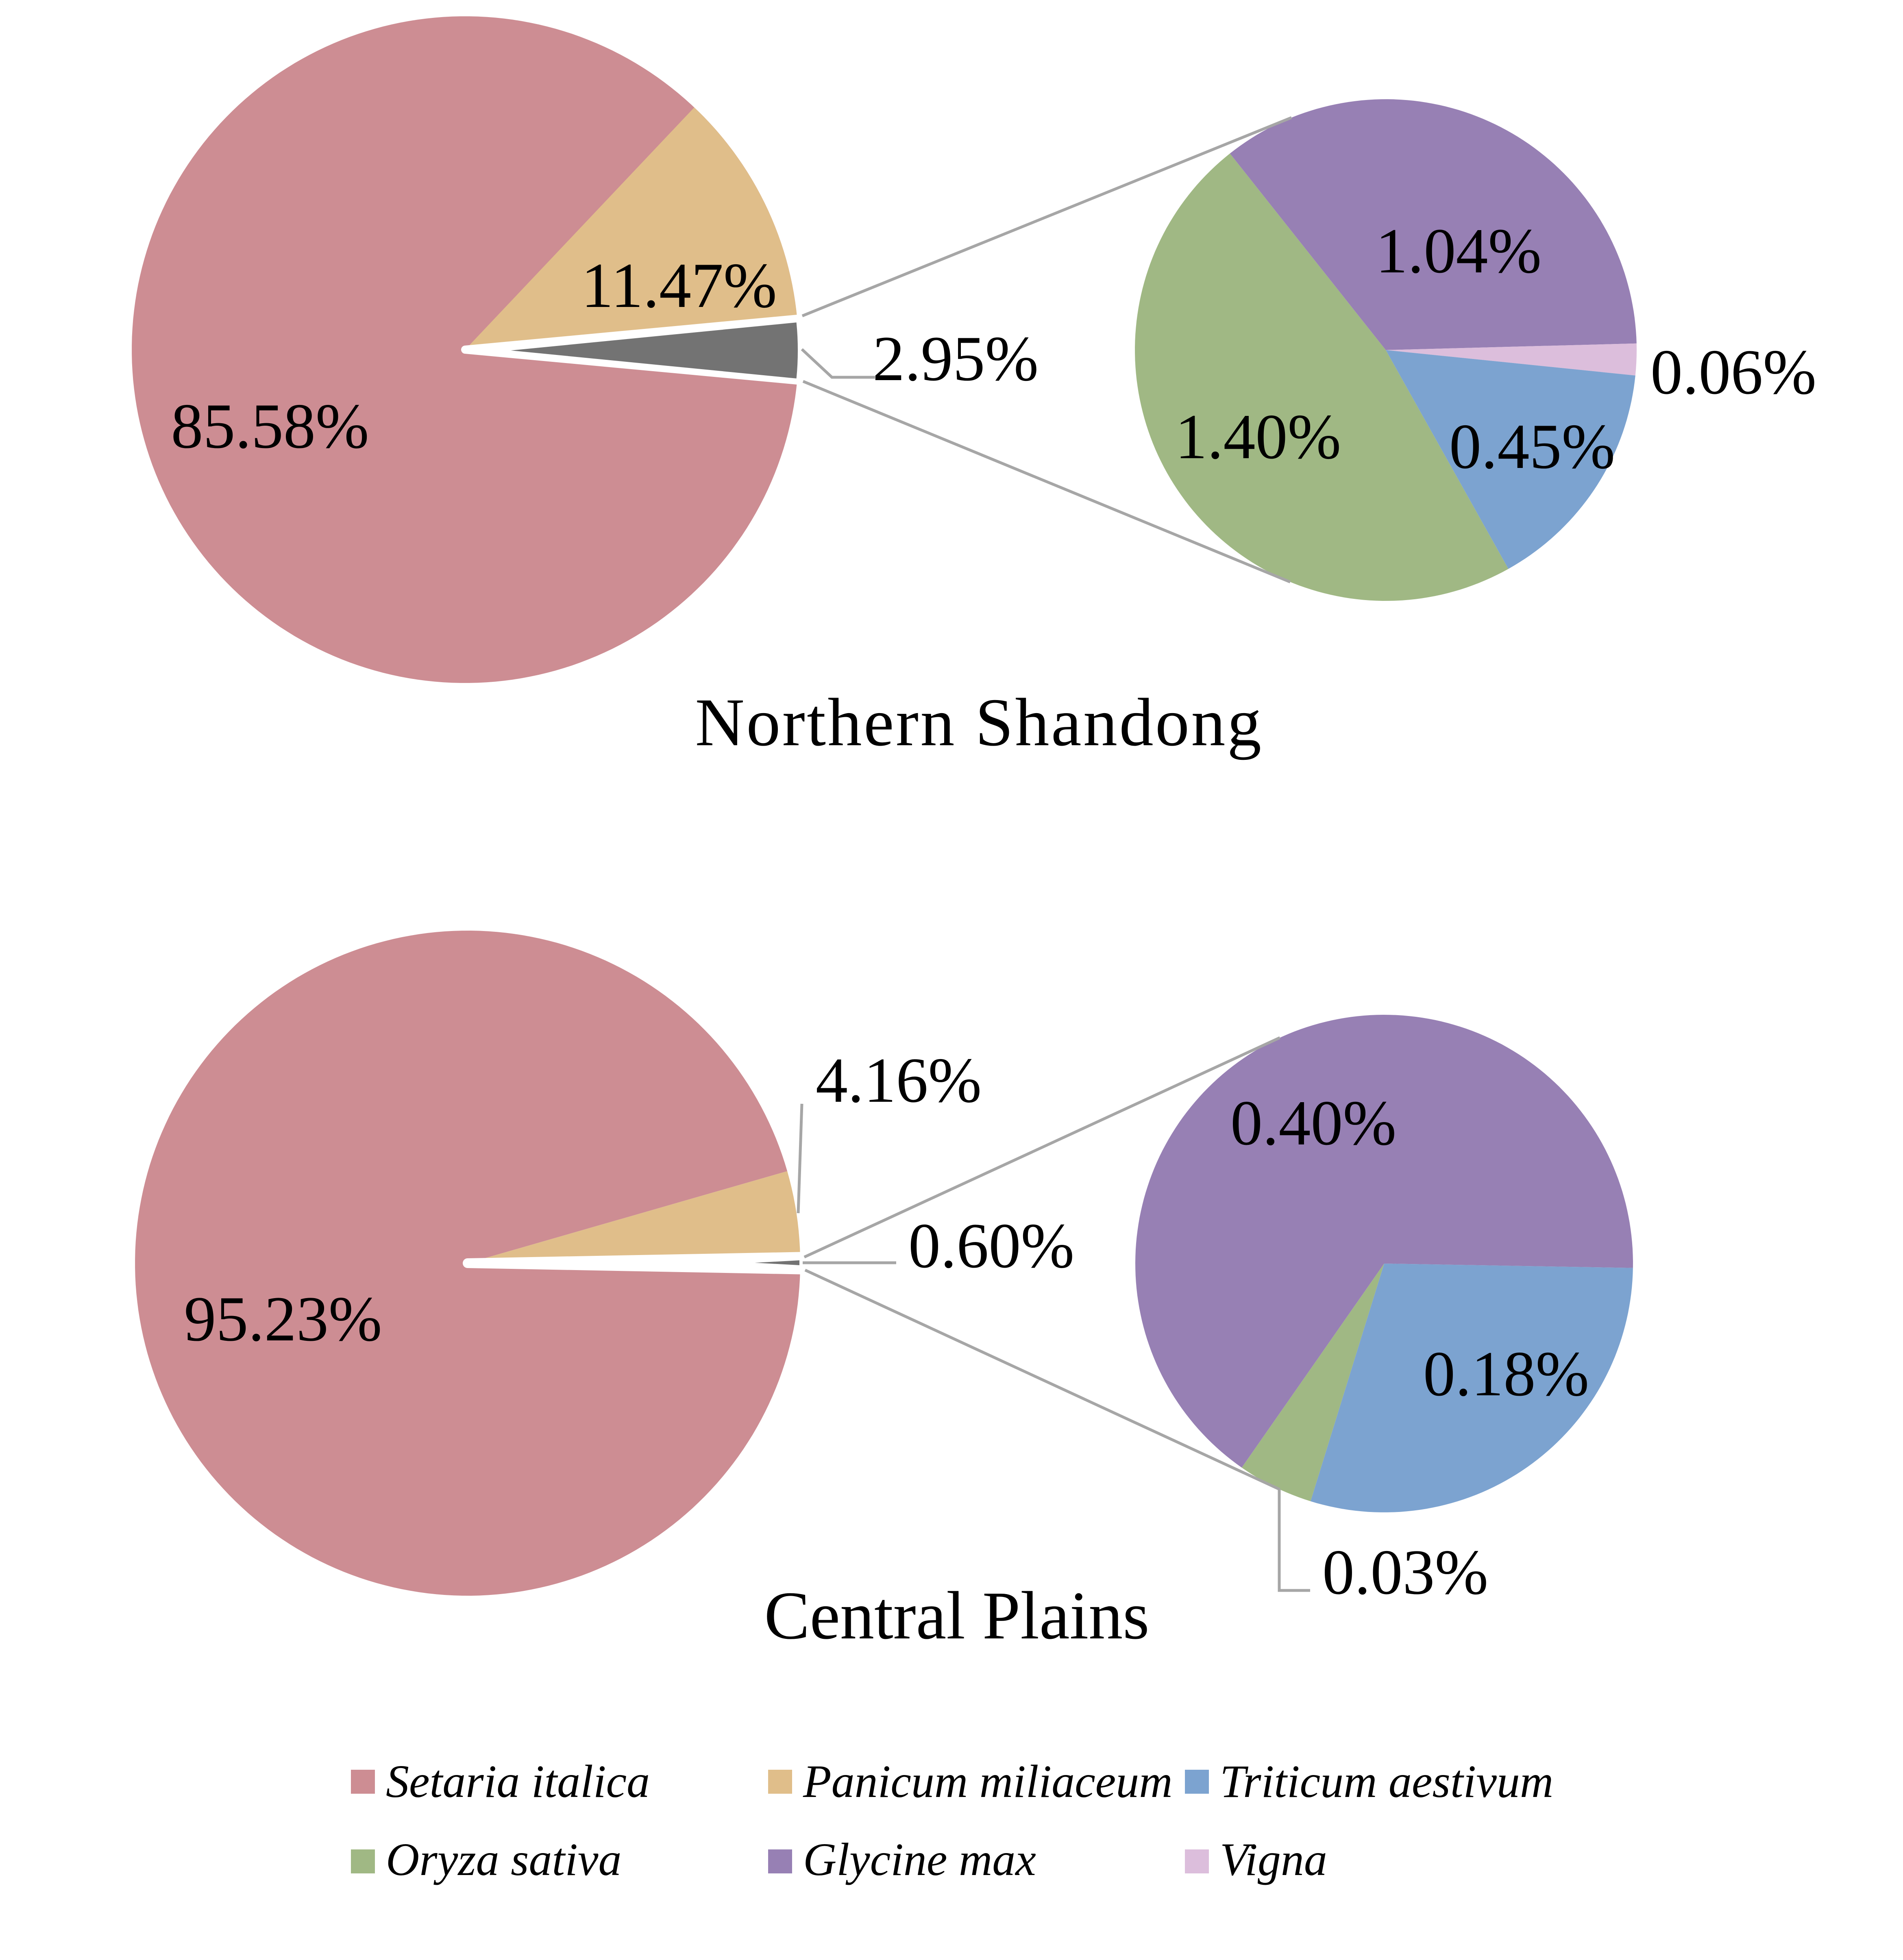  What do you see at coordinates (919, 1859) in the screenshot?
I see `svg-text: Glycine max` at bounding box center [919, 1859].